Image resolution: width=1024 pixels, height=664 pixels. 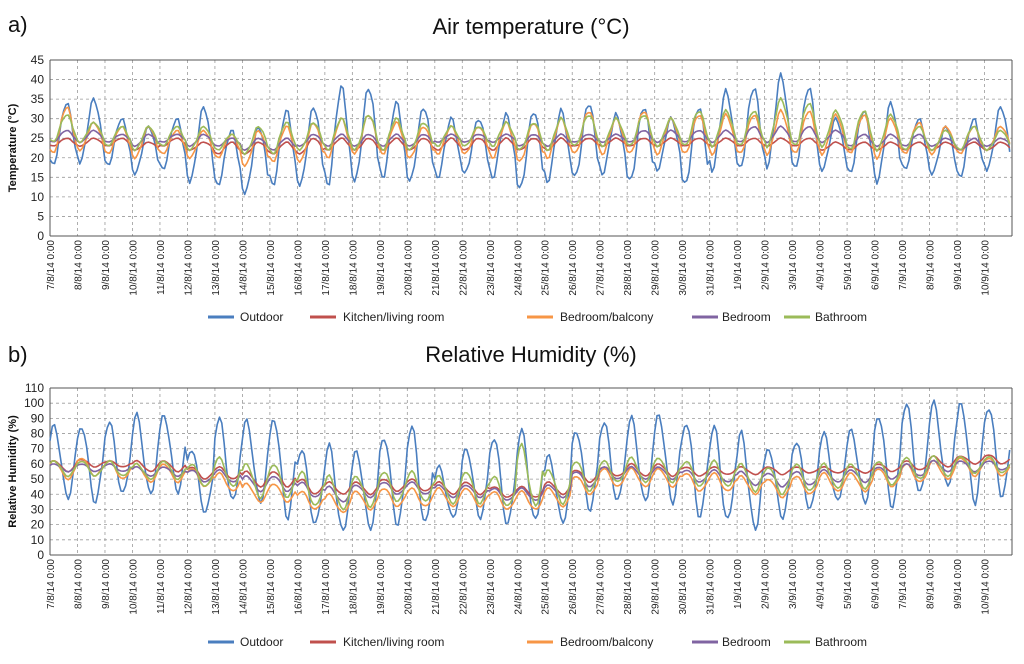 I want to click on y-tick-label: 30, so click(x=38, y=509).